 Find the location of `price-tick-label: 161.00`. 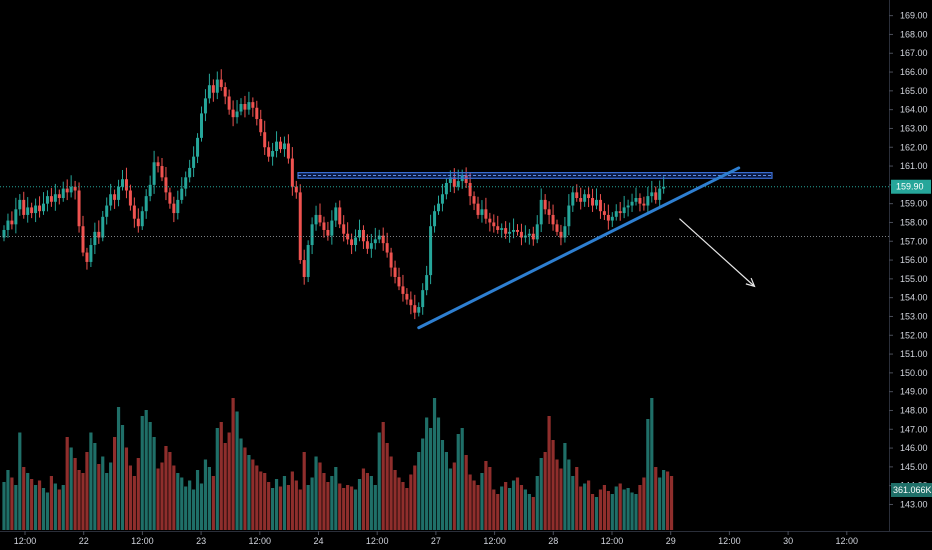

price-tick-label: 161.00 is located at coordinates (914, 166).